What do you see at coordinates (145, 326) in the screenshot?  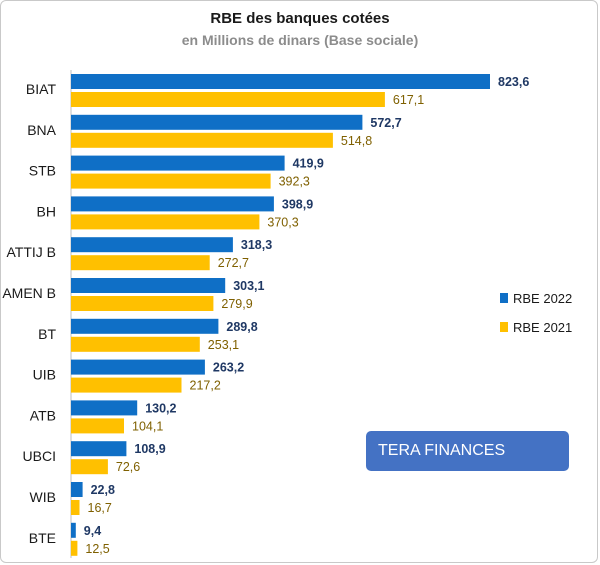 I see `bar-2022-bt` at bounding box center [145, 326].